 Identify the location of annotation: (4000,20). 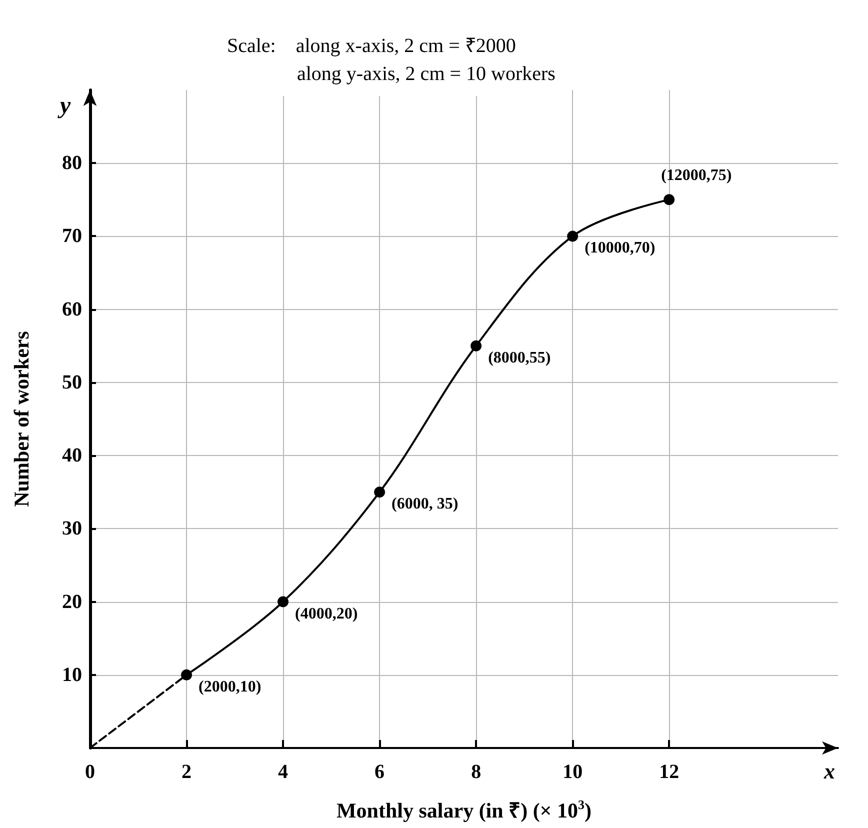
(326, 613).